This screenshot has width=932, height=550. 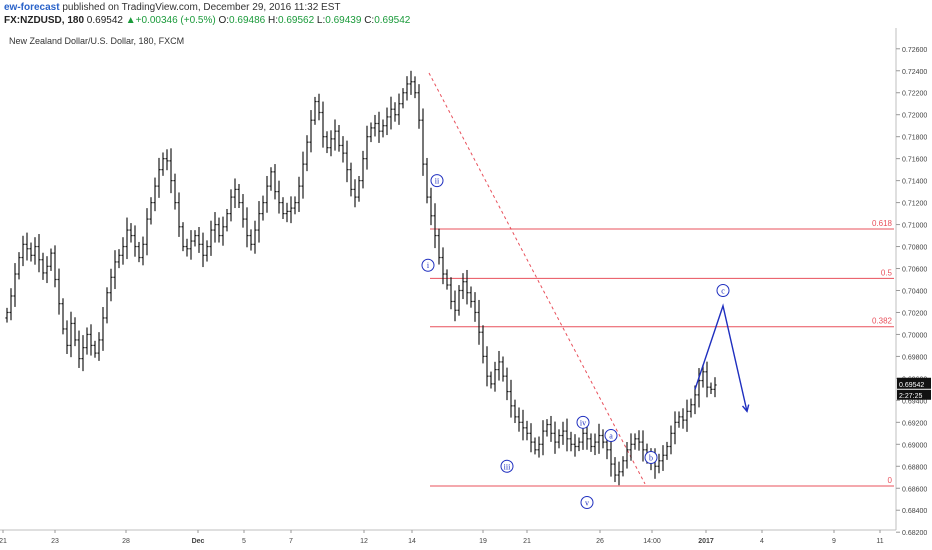 What do you see at coordinates (343, 20) in the screenshot?
I see `low-value: 0.69439` at bounding box center [343, 20].